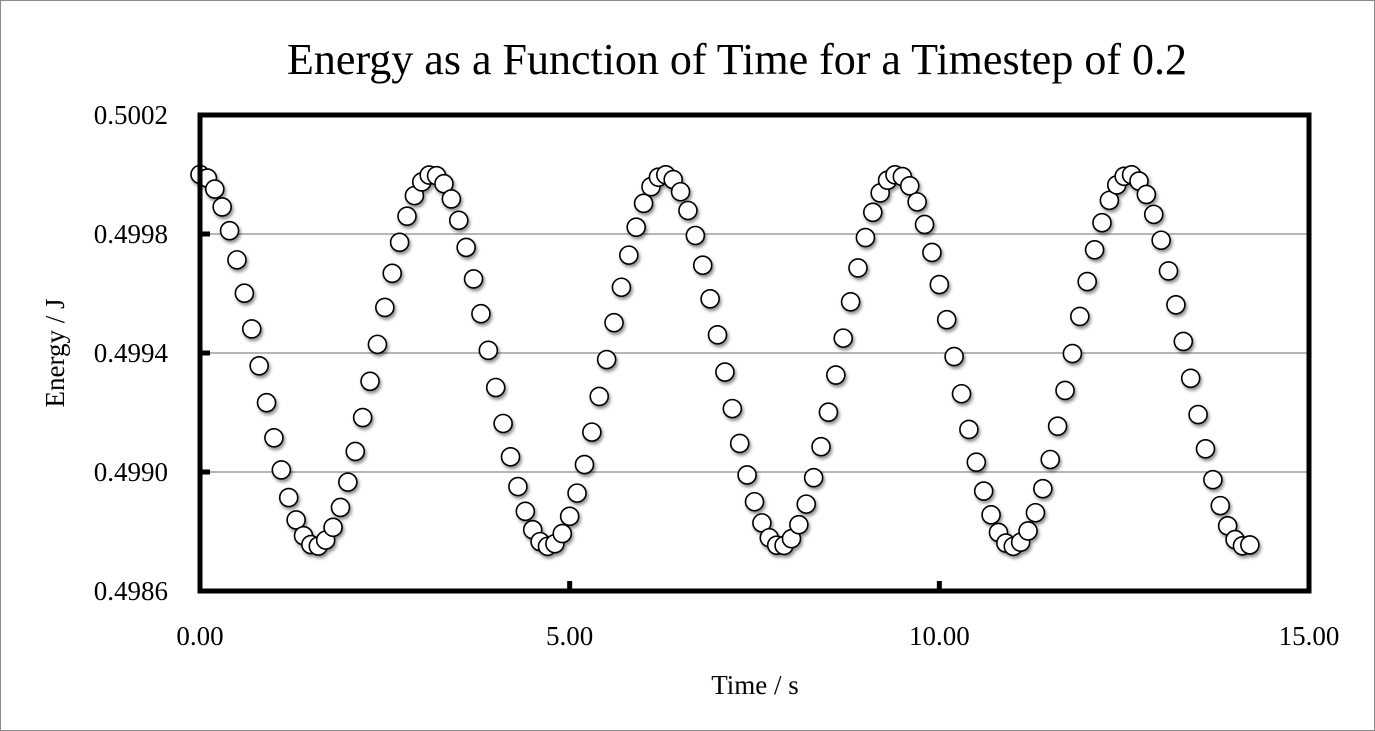 This screenshot has width=1375, height=731. Describe the element at coordinates (55, 353) in the screenshot. I see `y-axis-label: Energy / J` at that location.